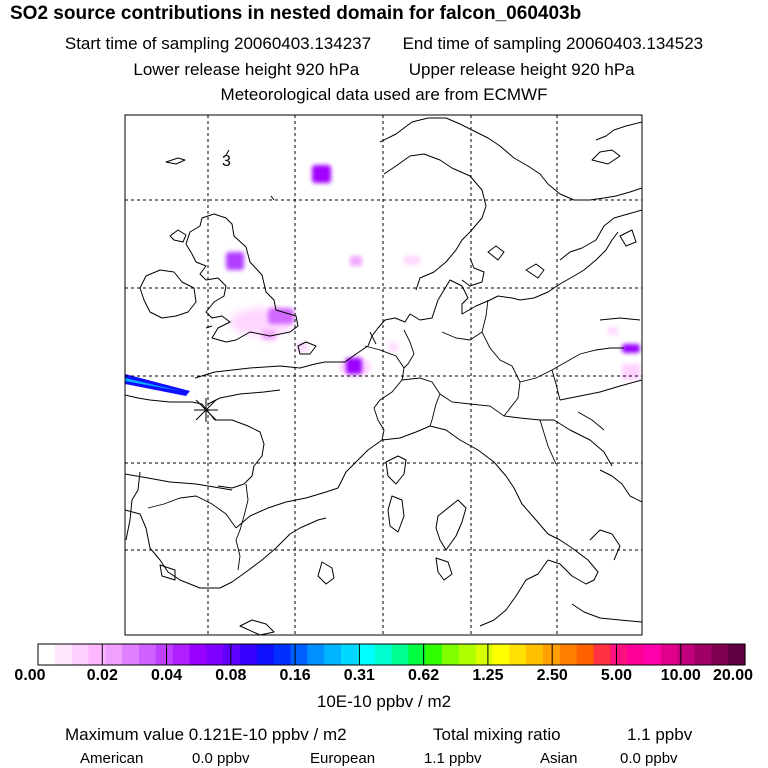 The height and width of the screenshot is (768, 768). I want to click on colorbar-units: 10E-10 ppbv / m2, so click(384, 701).